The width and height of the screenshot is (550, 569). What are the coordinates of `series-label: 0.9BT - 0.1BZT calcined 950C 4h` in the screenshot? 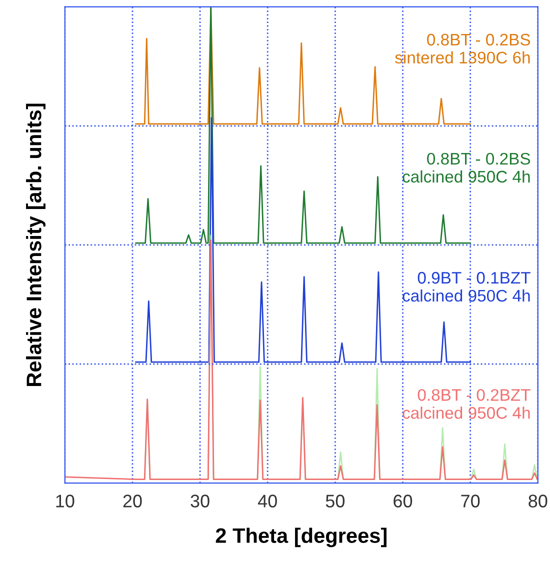 It's located at (466, 287).